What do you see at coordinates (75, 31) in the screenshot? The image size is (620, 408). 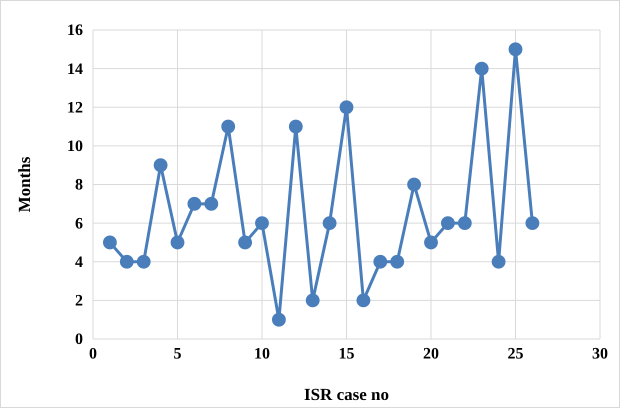 I see `y-tick-label: 16` at bounding box center [75, 31].